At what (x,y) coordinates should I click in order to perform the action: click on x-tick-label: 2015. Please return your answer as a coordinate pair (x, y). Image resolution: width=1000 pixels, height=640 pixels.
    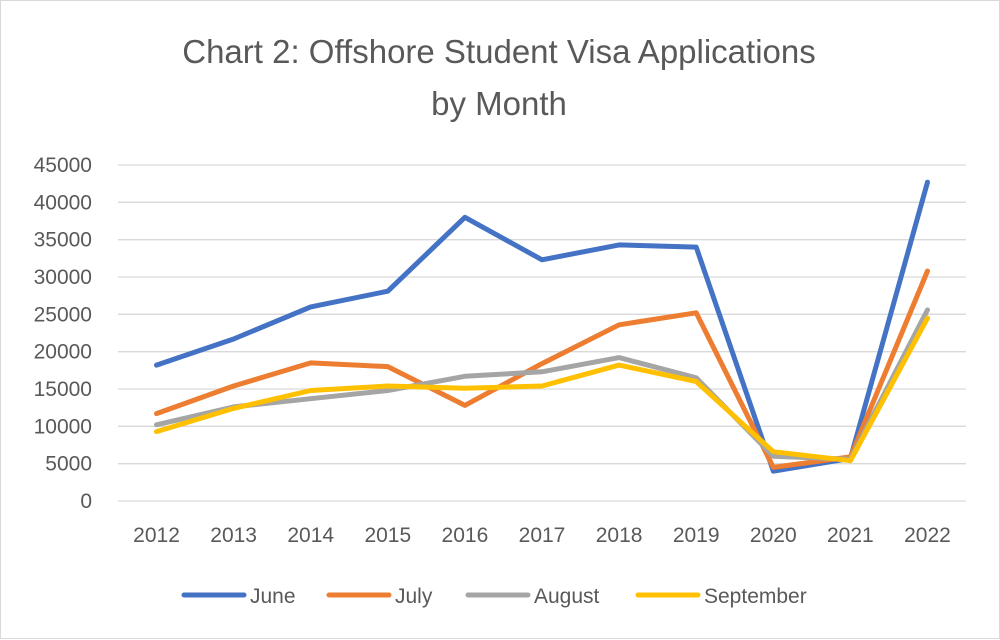
    Looking at the image, I should click on (387, 535).